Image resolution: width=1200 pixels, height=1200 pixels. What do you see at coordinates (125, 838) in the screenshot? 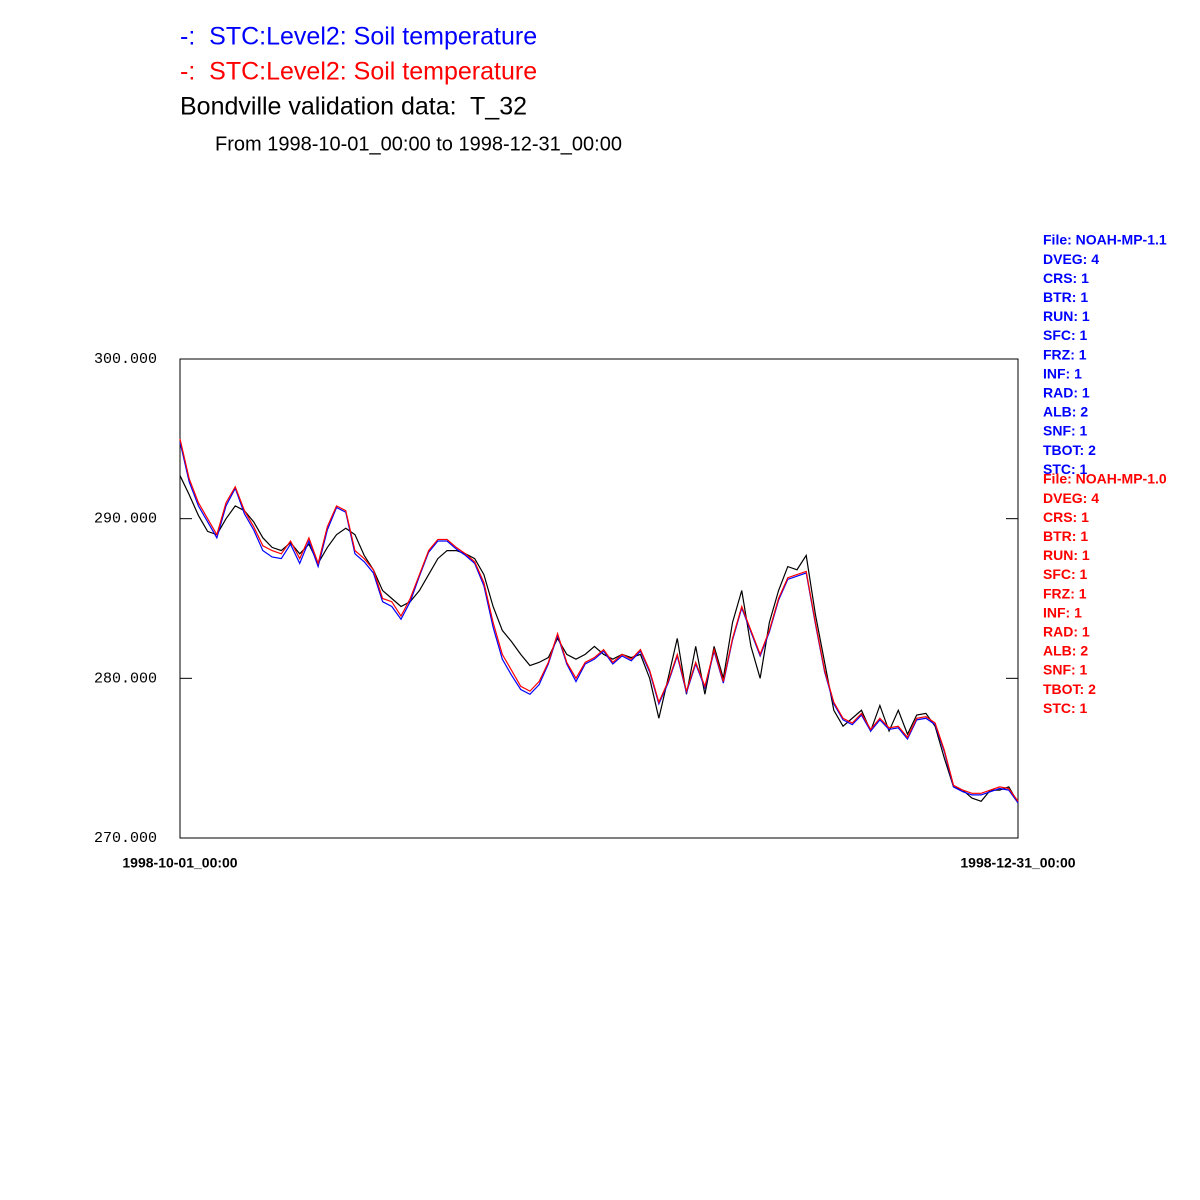
I see `y-tick-label: 270.000` at bounding box center [125, 838].